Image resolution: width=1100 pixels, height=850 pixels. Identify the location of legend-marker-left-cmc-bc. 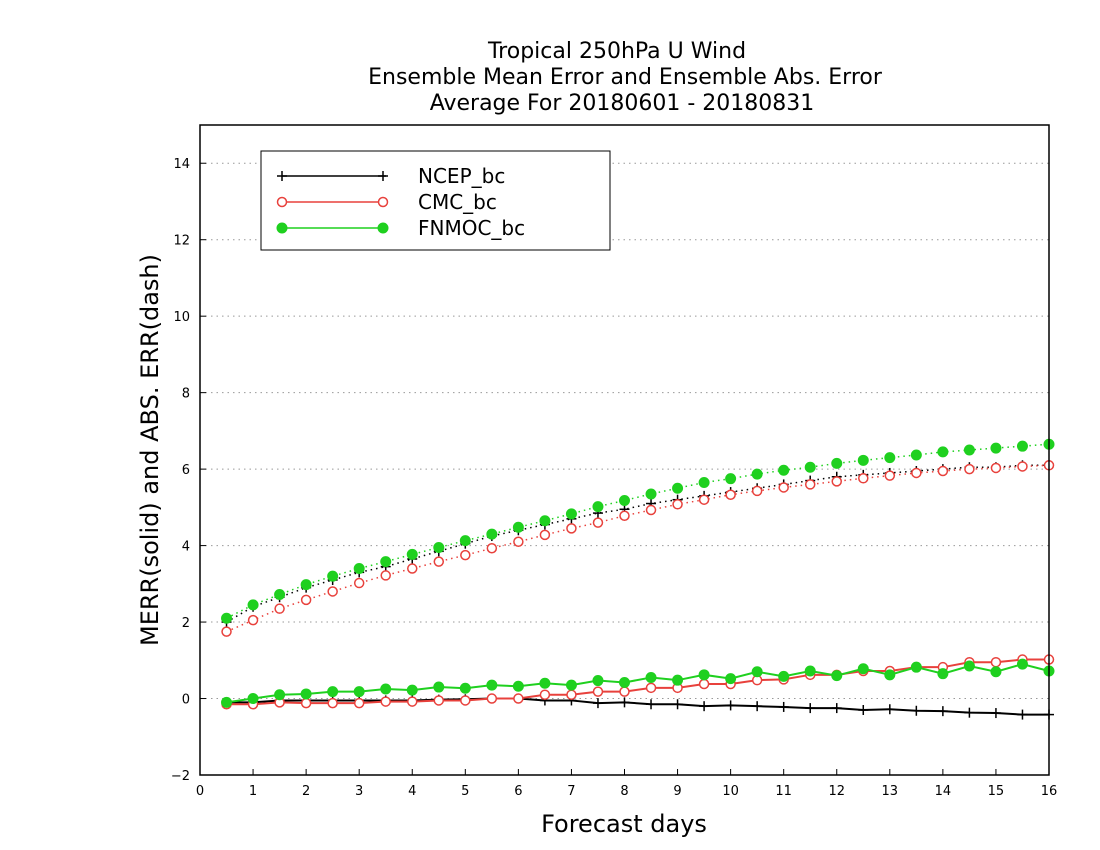
(282, 202).